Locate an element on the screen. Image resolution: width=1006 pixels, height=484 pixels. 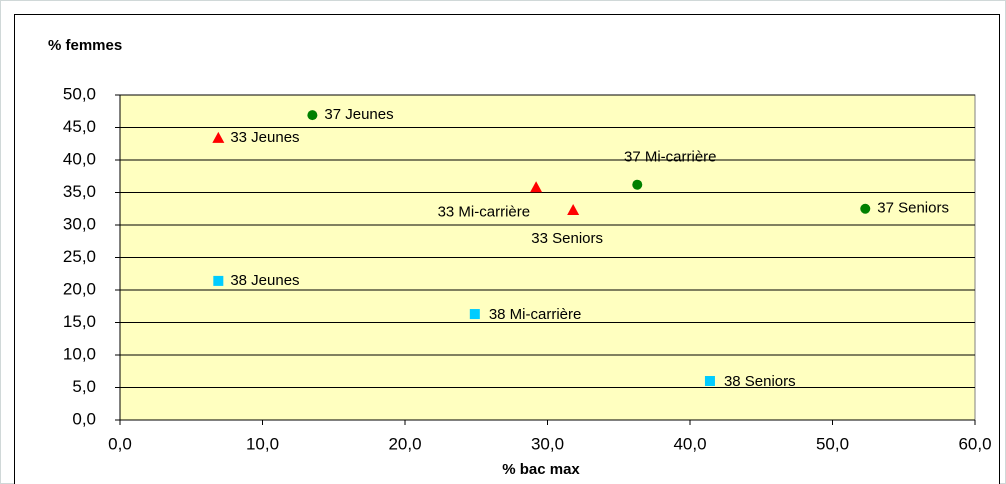
x-tick-label: 30,0 is located at coordinates (547, 443).